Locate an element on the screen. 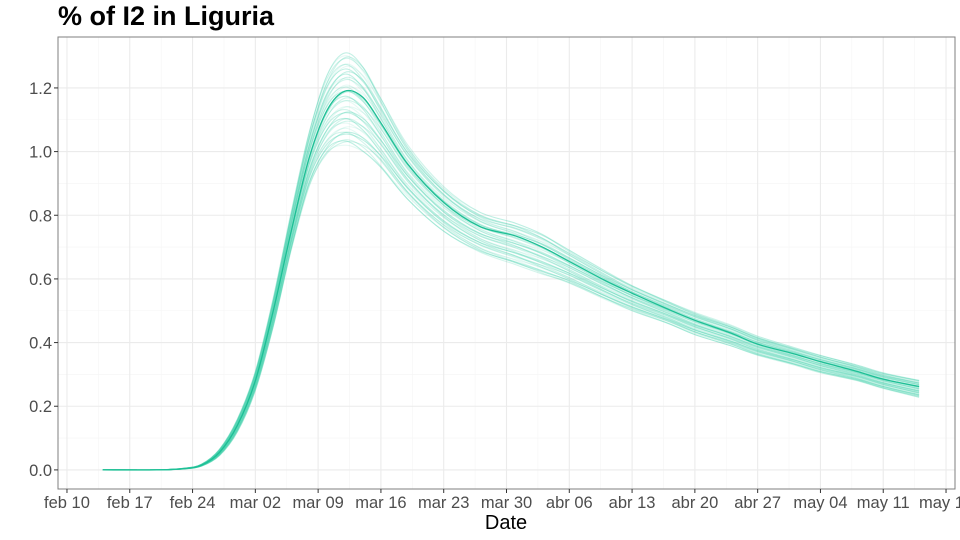 This screenshot has height=540, width=960. y-tick-label: 1.2 is located at coordinates (40, 89).